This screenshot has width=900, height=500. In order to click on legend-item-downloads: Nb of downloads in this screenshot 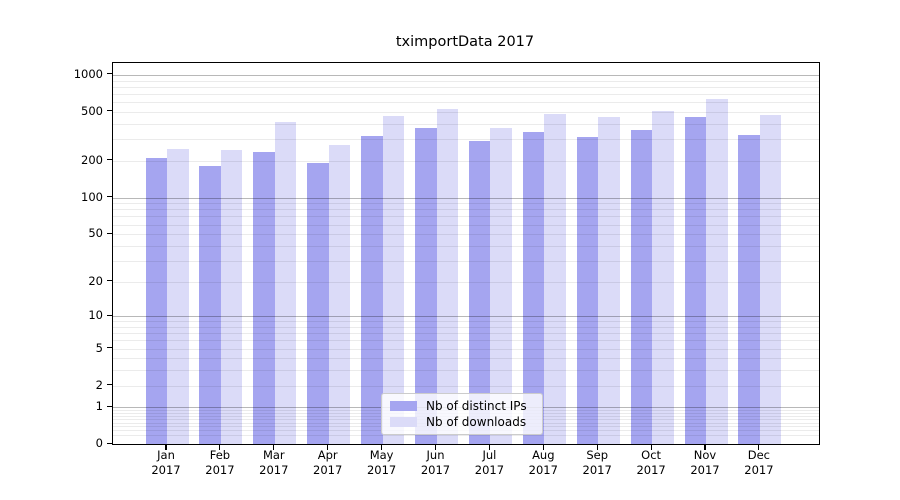, I will do `click(462, 422)`.